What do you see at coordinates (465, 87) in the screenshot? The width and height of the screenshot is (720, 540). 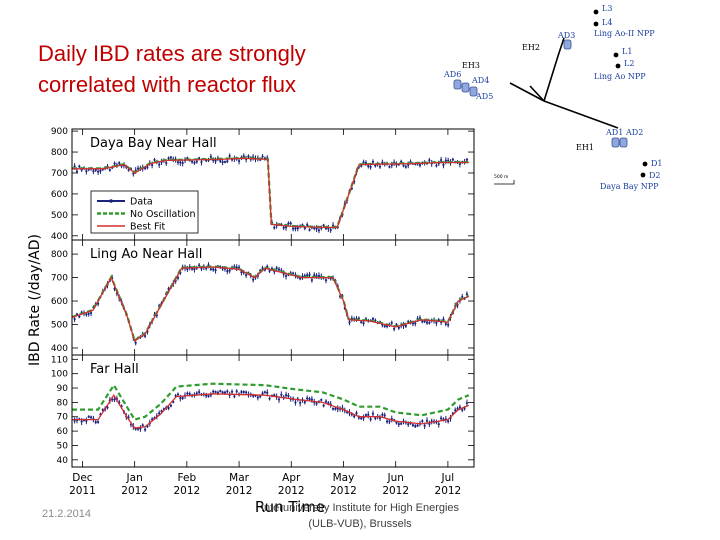 I see `detector-ad4` at bounding box center [465, 87].